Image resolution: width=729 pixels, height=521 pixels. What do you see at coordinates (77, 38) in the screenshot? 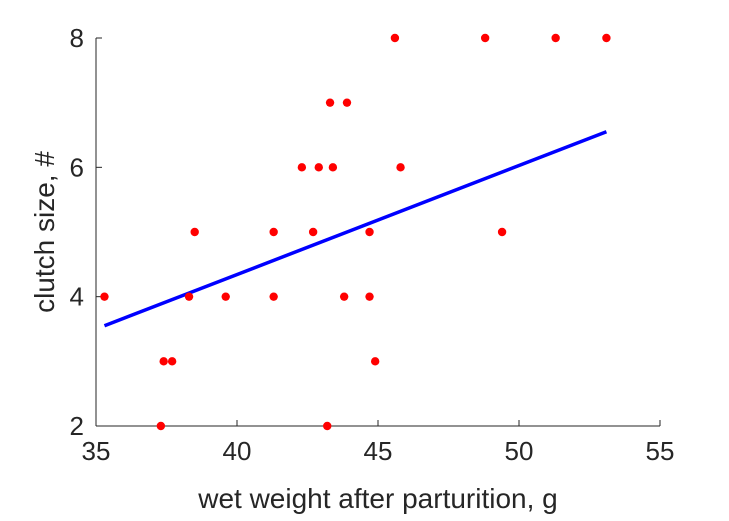
I see `y-tick-label: 8` at bounding box center [77, 38].